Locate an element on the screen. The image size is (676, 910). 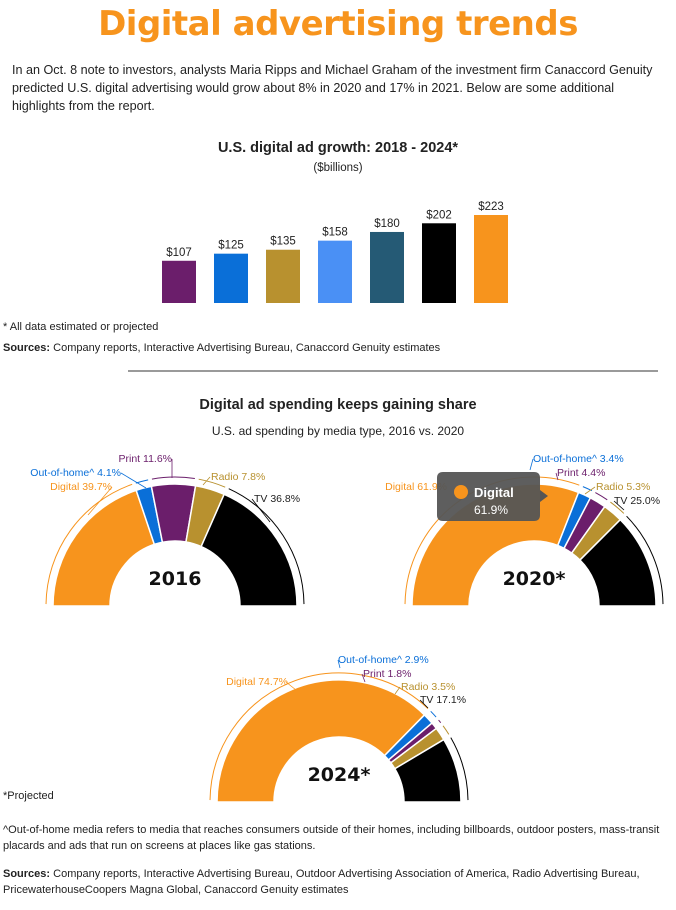
bar-2021 is located at coordinates (335, 271).